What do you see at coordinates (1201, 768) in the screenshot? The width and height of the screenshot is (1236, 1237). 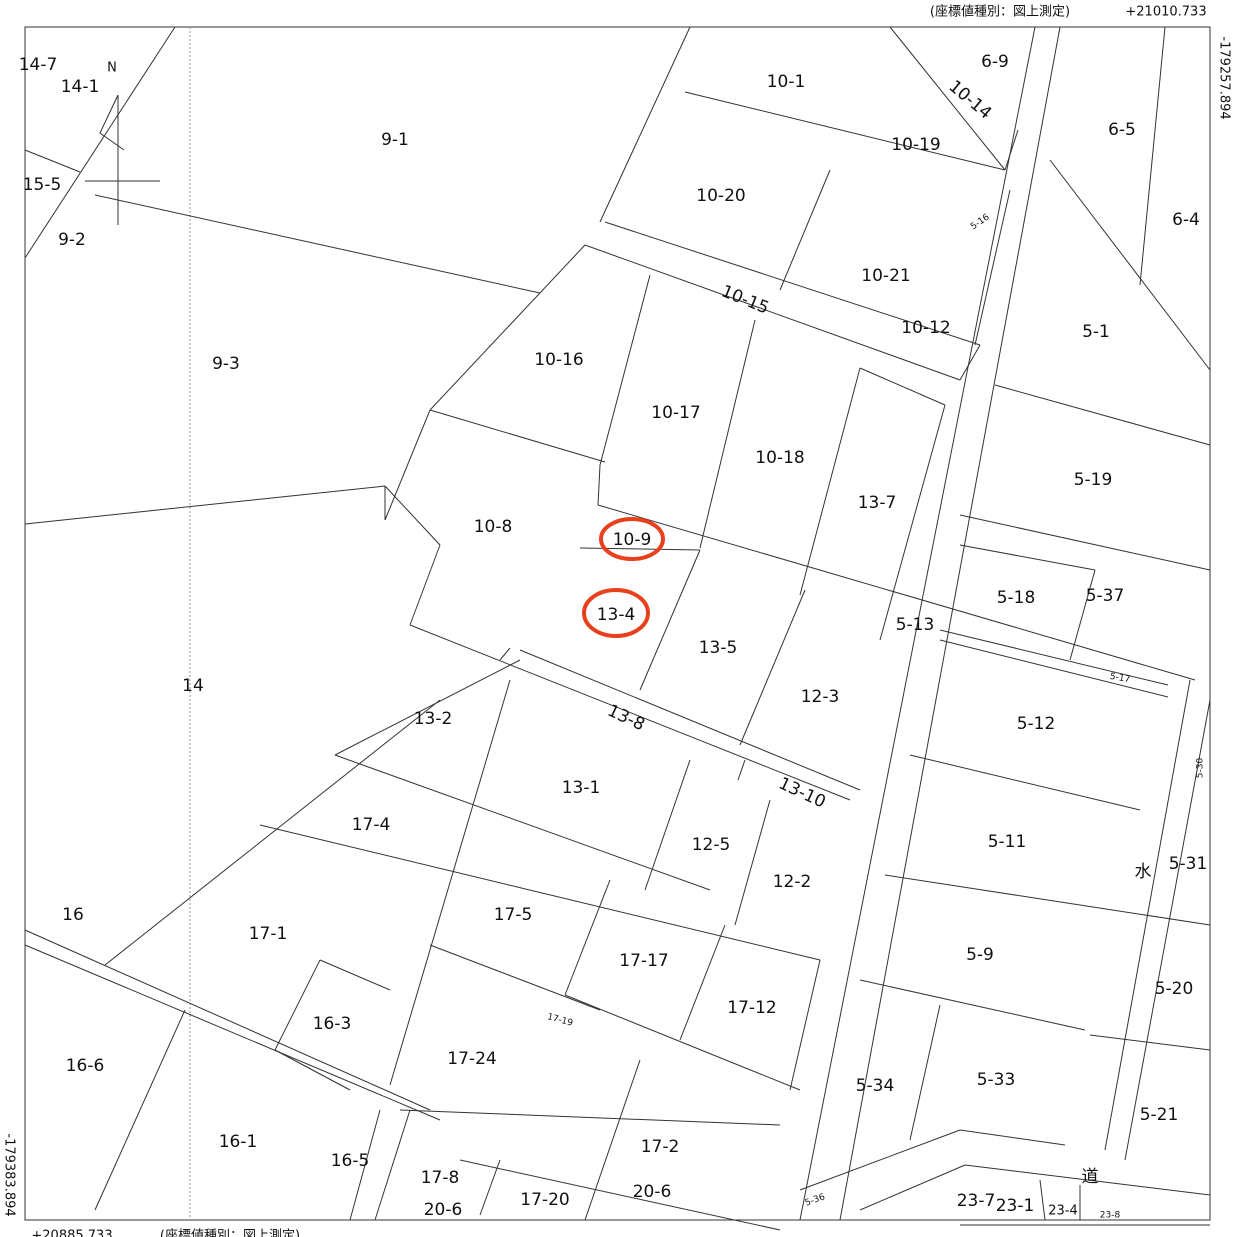 I see `parcel-label: 5-30` at bounding box center [1201, 768].